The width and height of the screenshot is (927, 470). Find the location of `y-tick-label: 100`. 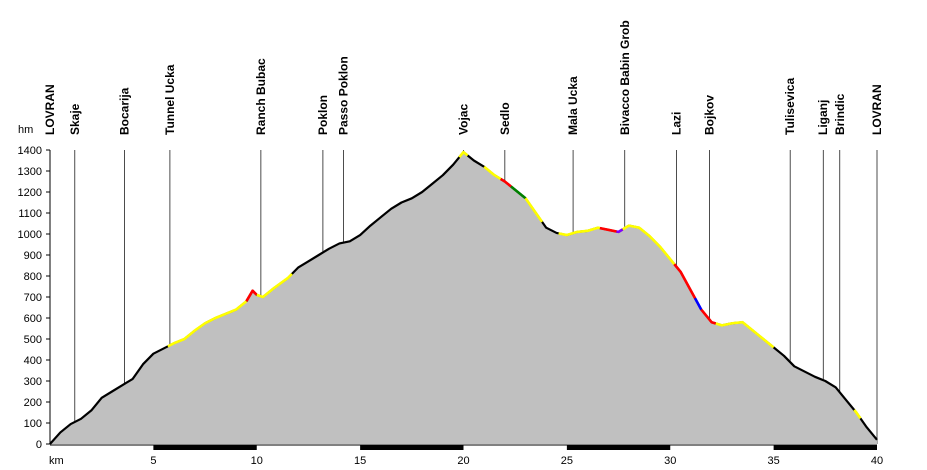

y-tick-label: 100 is located at coordinates (33, 424).